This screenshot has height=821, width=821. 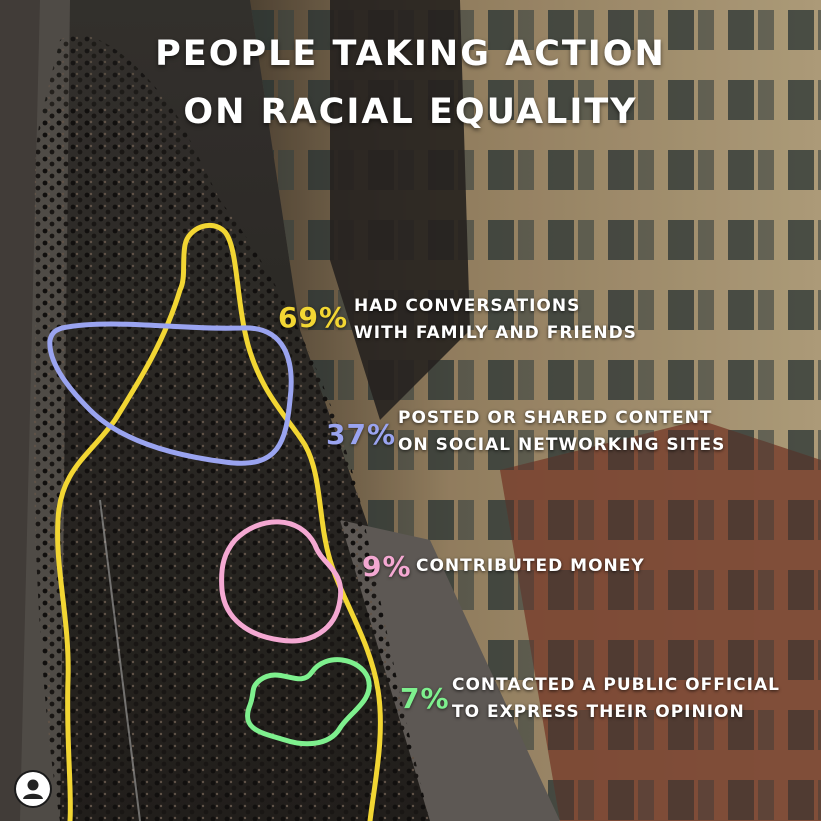 I want to click on profile-avatar-button, so click(x=33, y=789).